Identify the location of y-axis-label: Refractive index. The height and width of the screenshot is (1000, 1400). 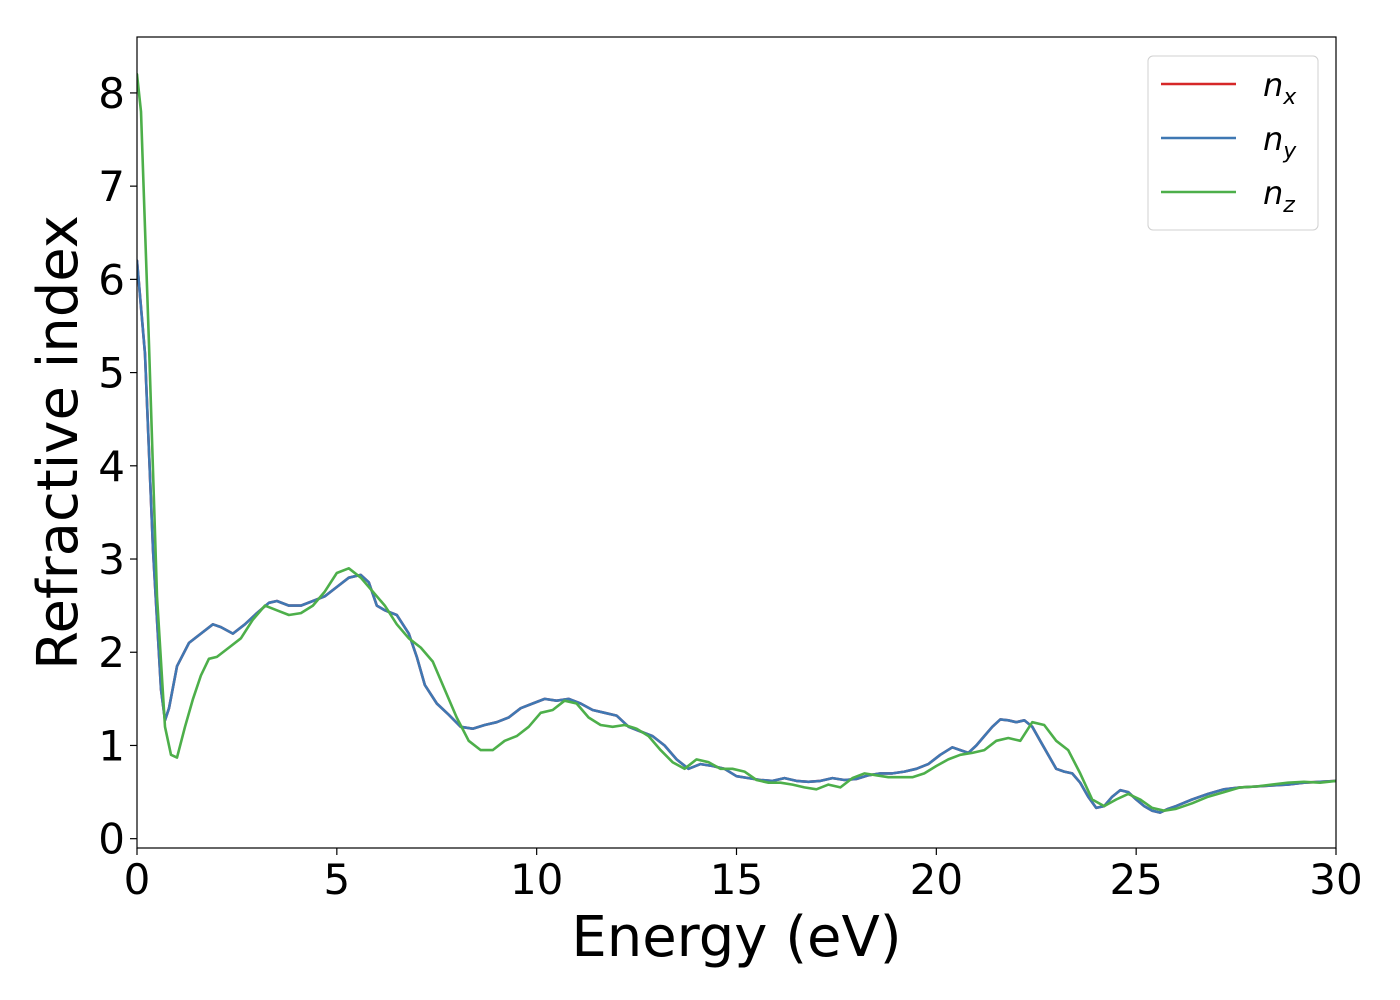
(58, 442).